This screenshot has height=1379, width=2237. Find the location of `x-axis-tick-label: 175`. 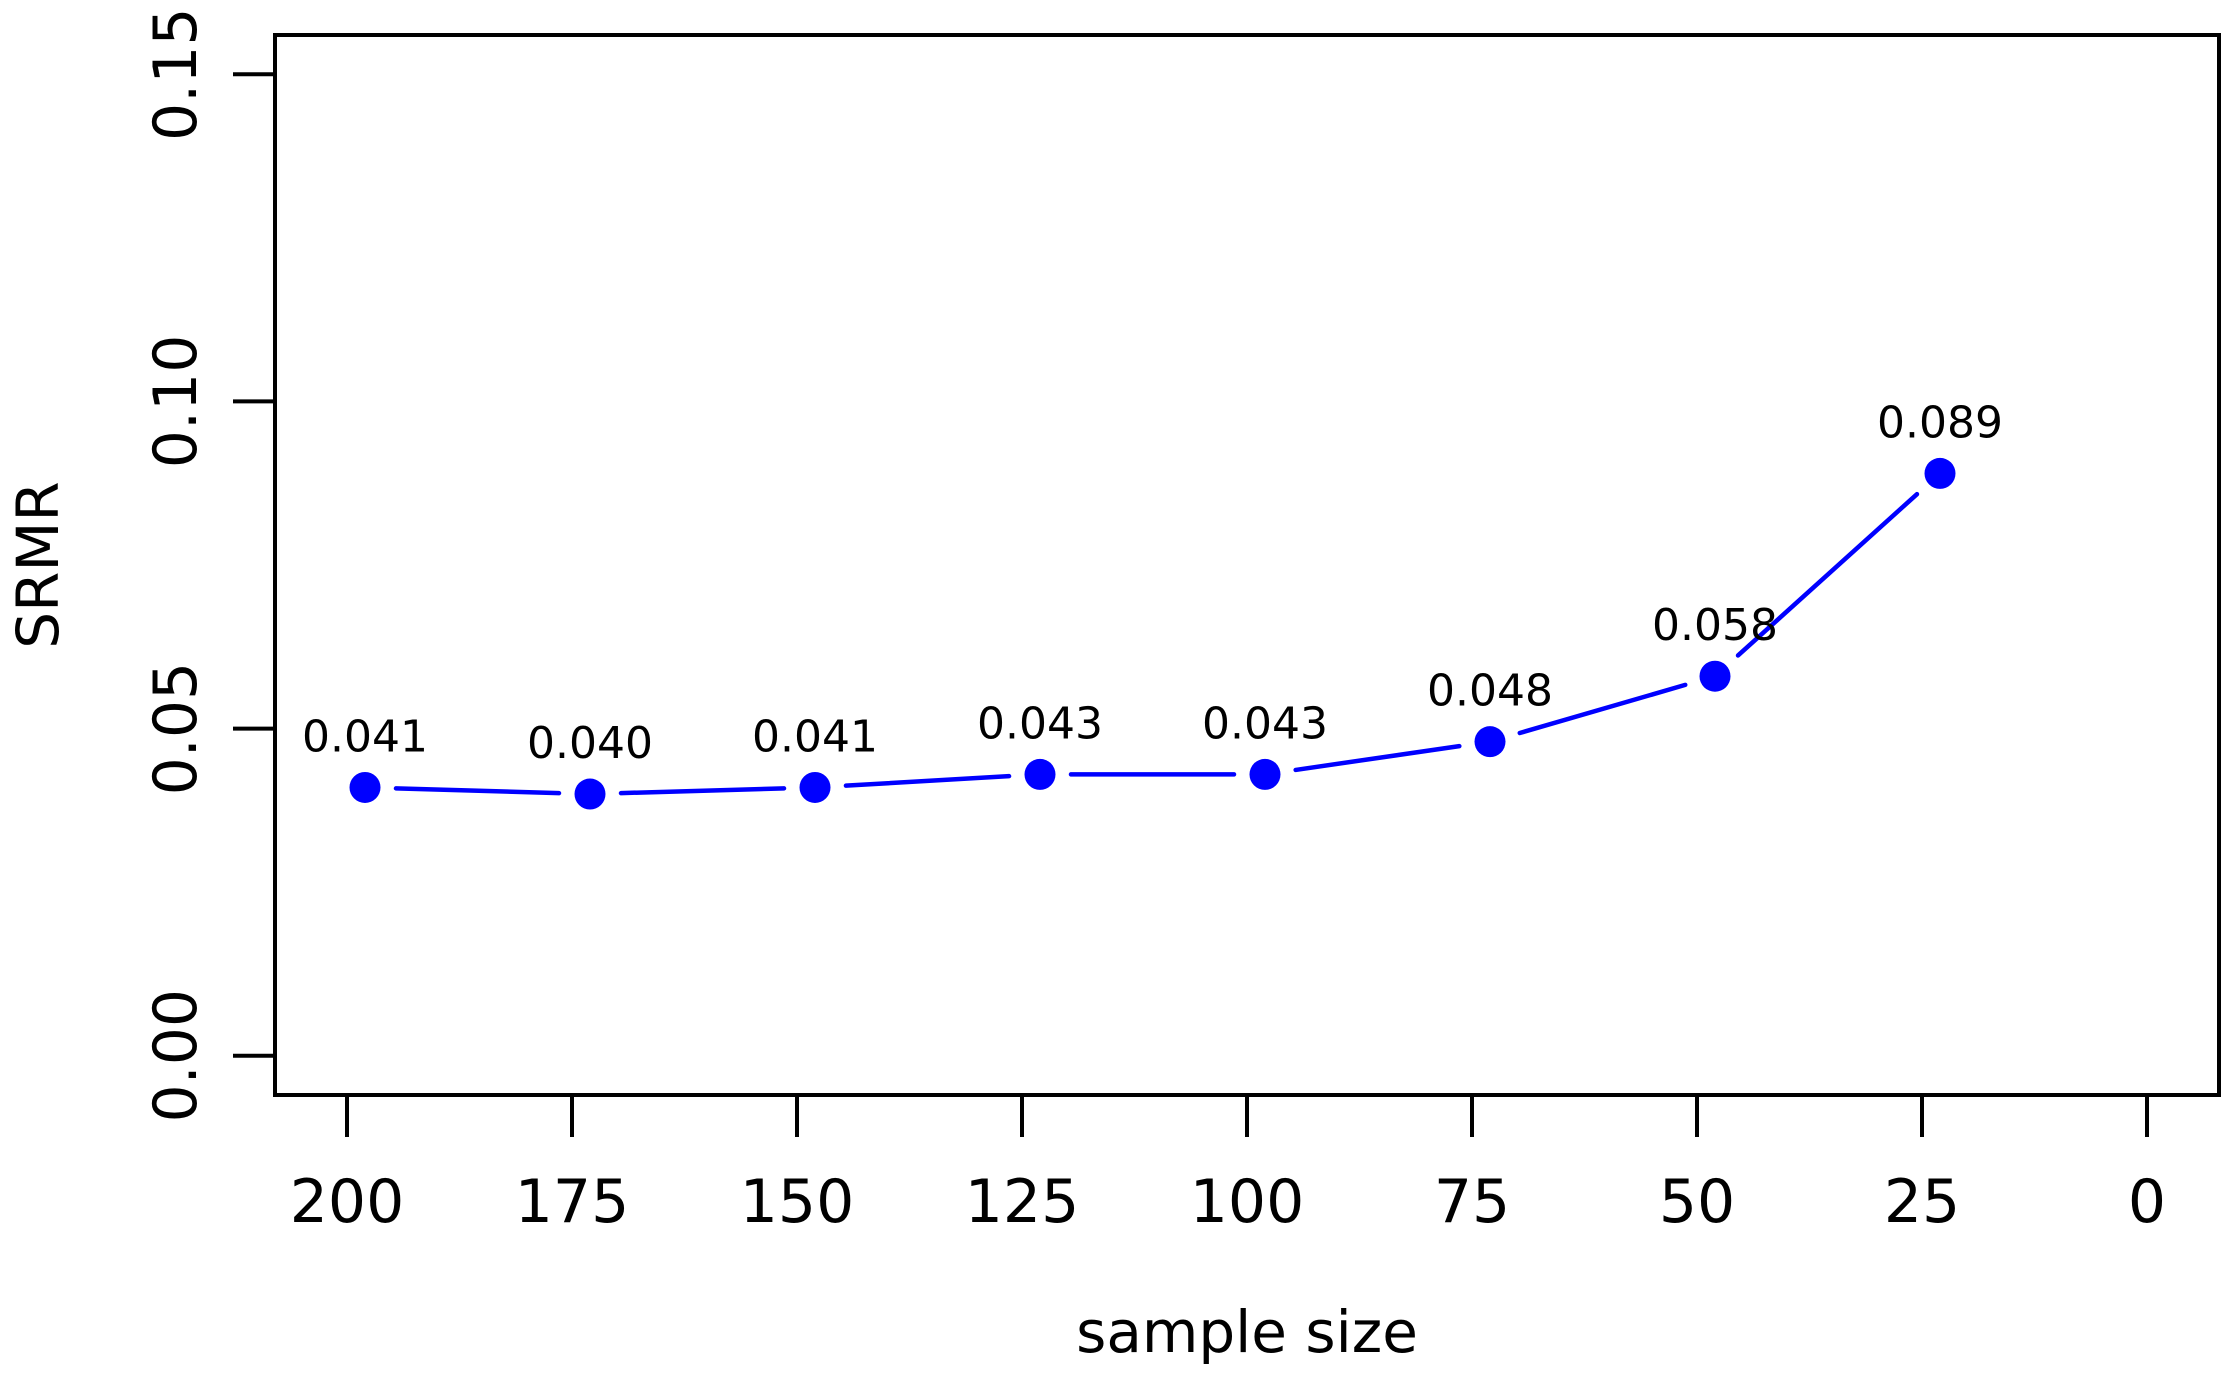

x-axis-tick-label: 175 is located at coordinates (572, 1202).